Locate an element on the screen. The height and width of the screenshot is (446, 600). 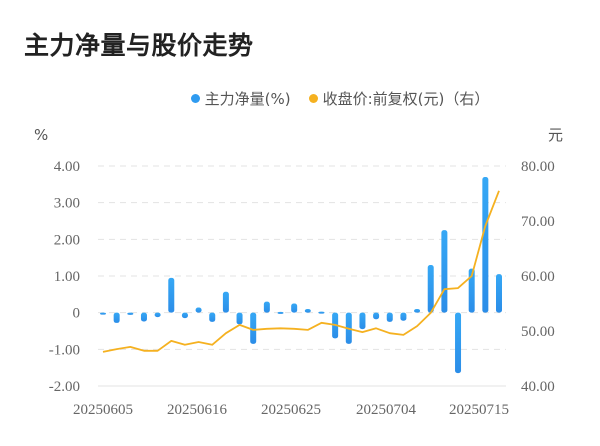
chart-legend: 主力净量(%) 收盘价:前复权(元)（右） is located at coordinates (300, 98).